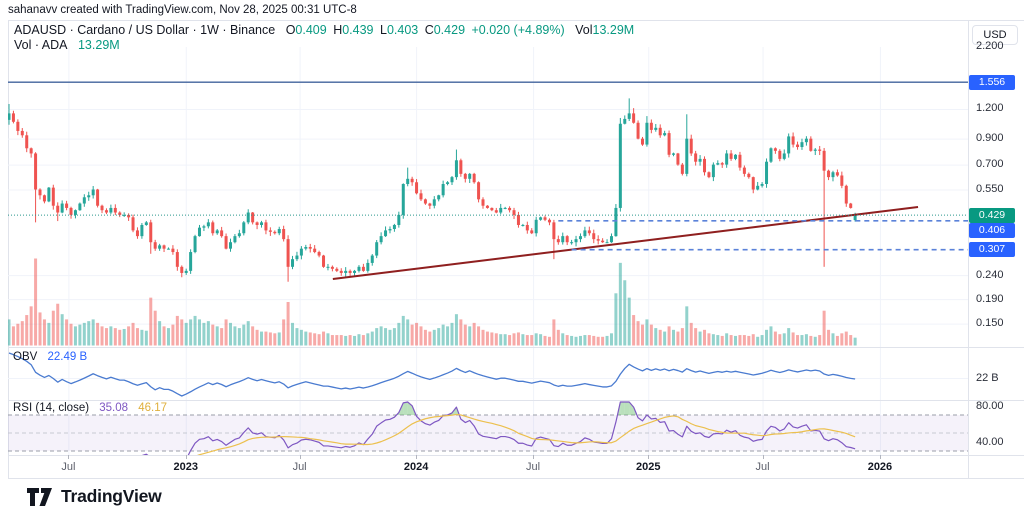 The width and height of the screenshot is (1024, 521). I want to click on price-badge-0.307: 0.307, so click(992, 250).